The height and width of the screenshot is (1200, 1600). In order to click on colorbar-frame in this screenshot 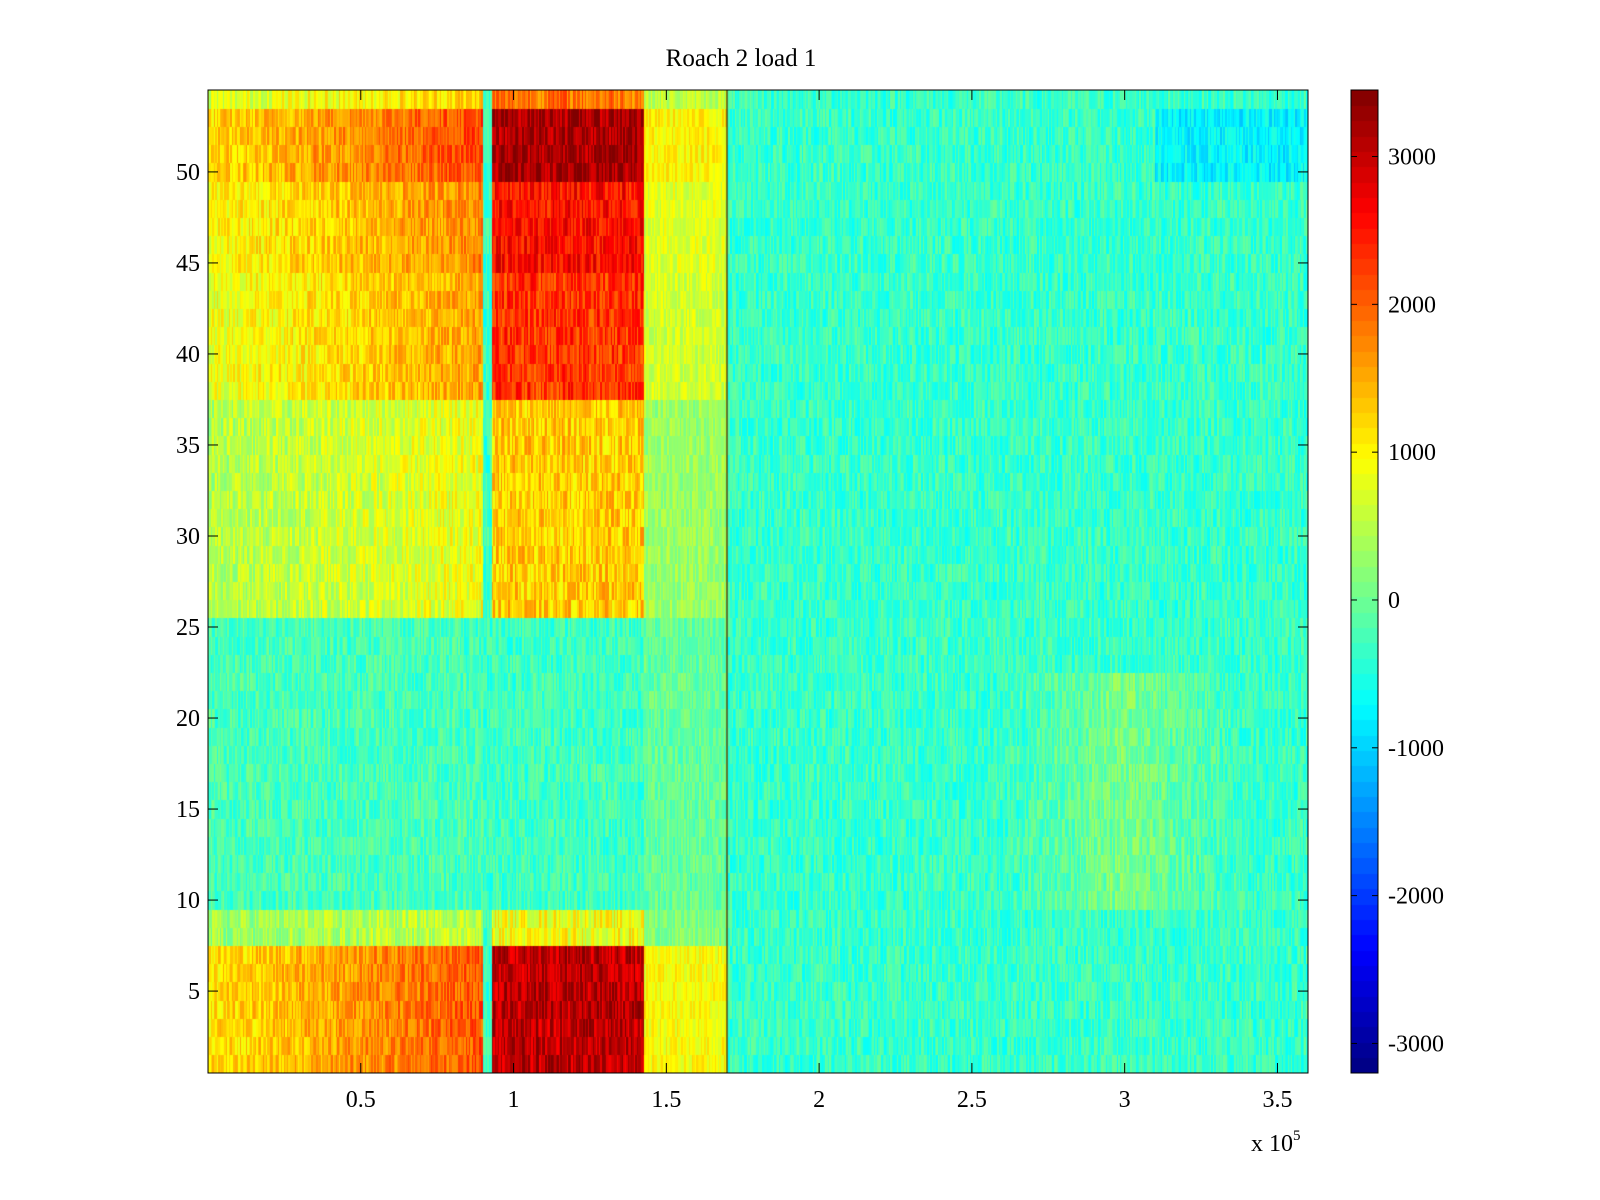, I will do `click(1364, 581)`.